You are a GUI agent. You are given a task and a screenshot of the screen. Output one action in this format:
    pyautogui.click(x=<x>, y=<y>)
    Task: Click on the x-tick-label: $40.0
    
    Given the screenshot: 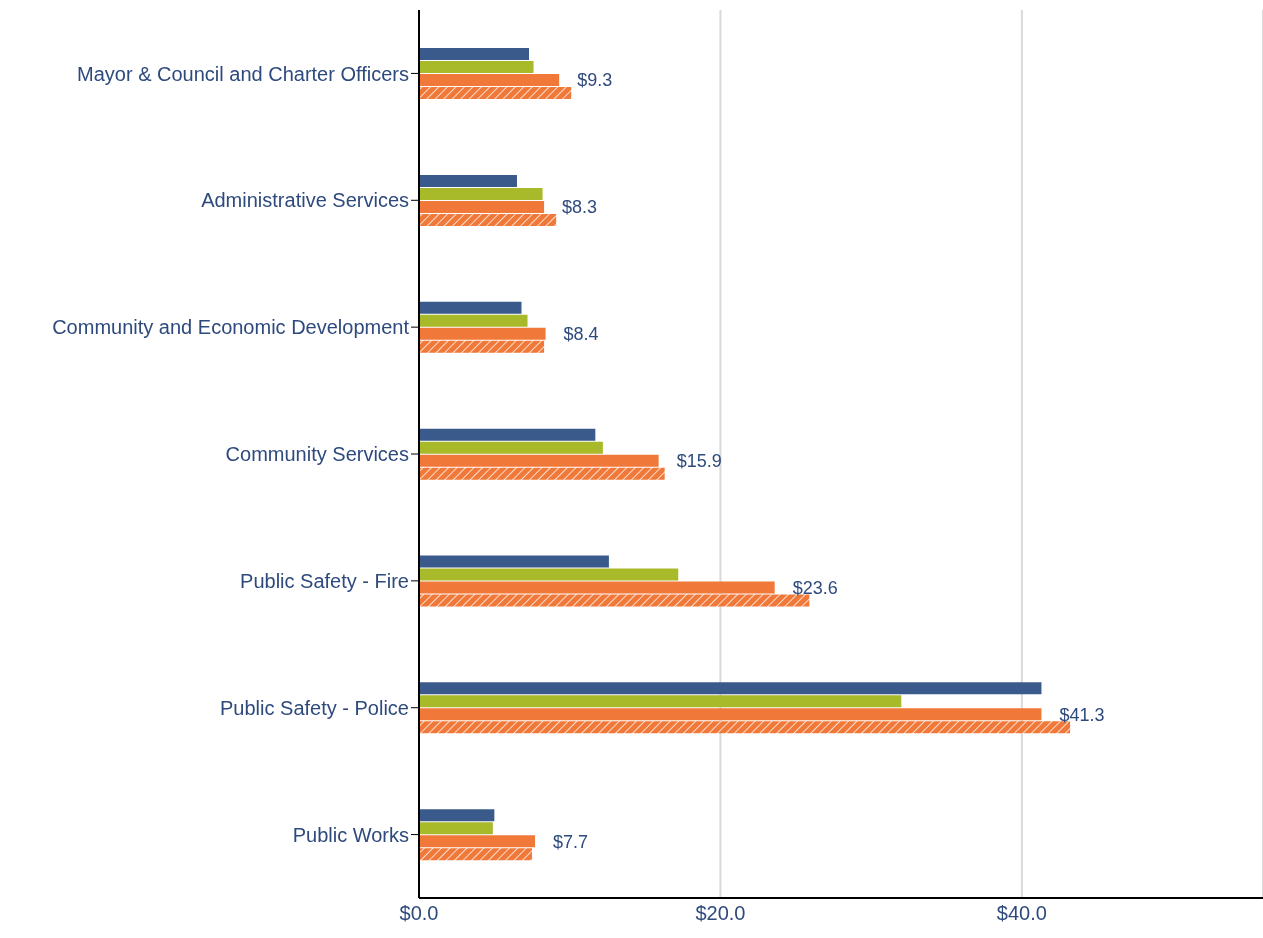 What is the action you would take?
    pyautogui.click(x=1021, y=913)
    